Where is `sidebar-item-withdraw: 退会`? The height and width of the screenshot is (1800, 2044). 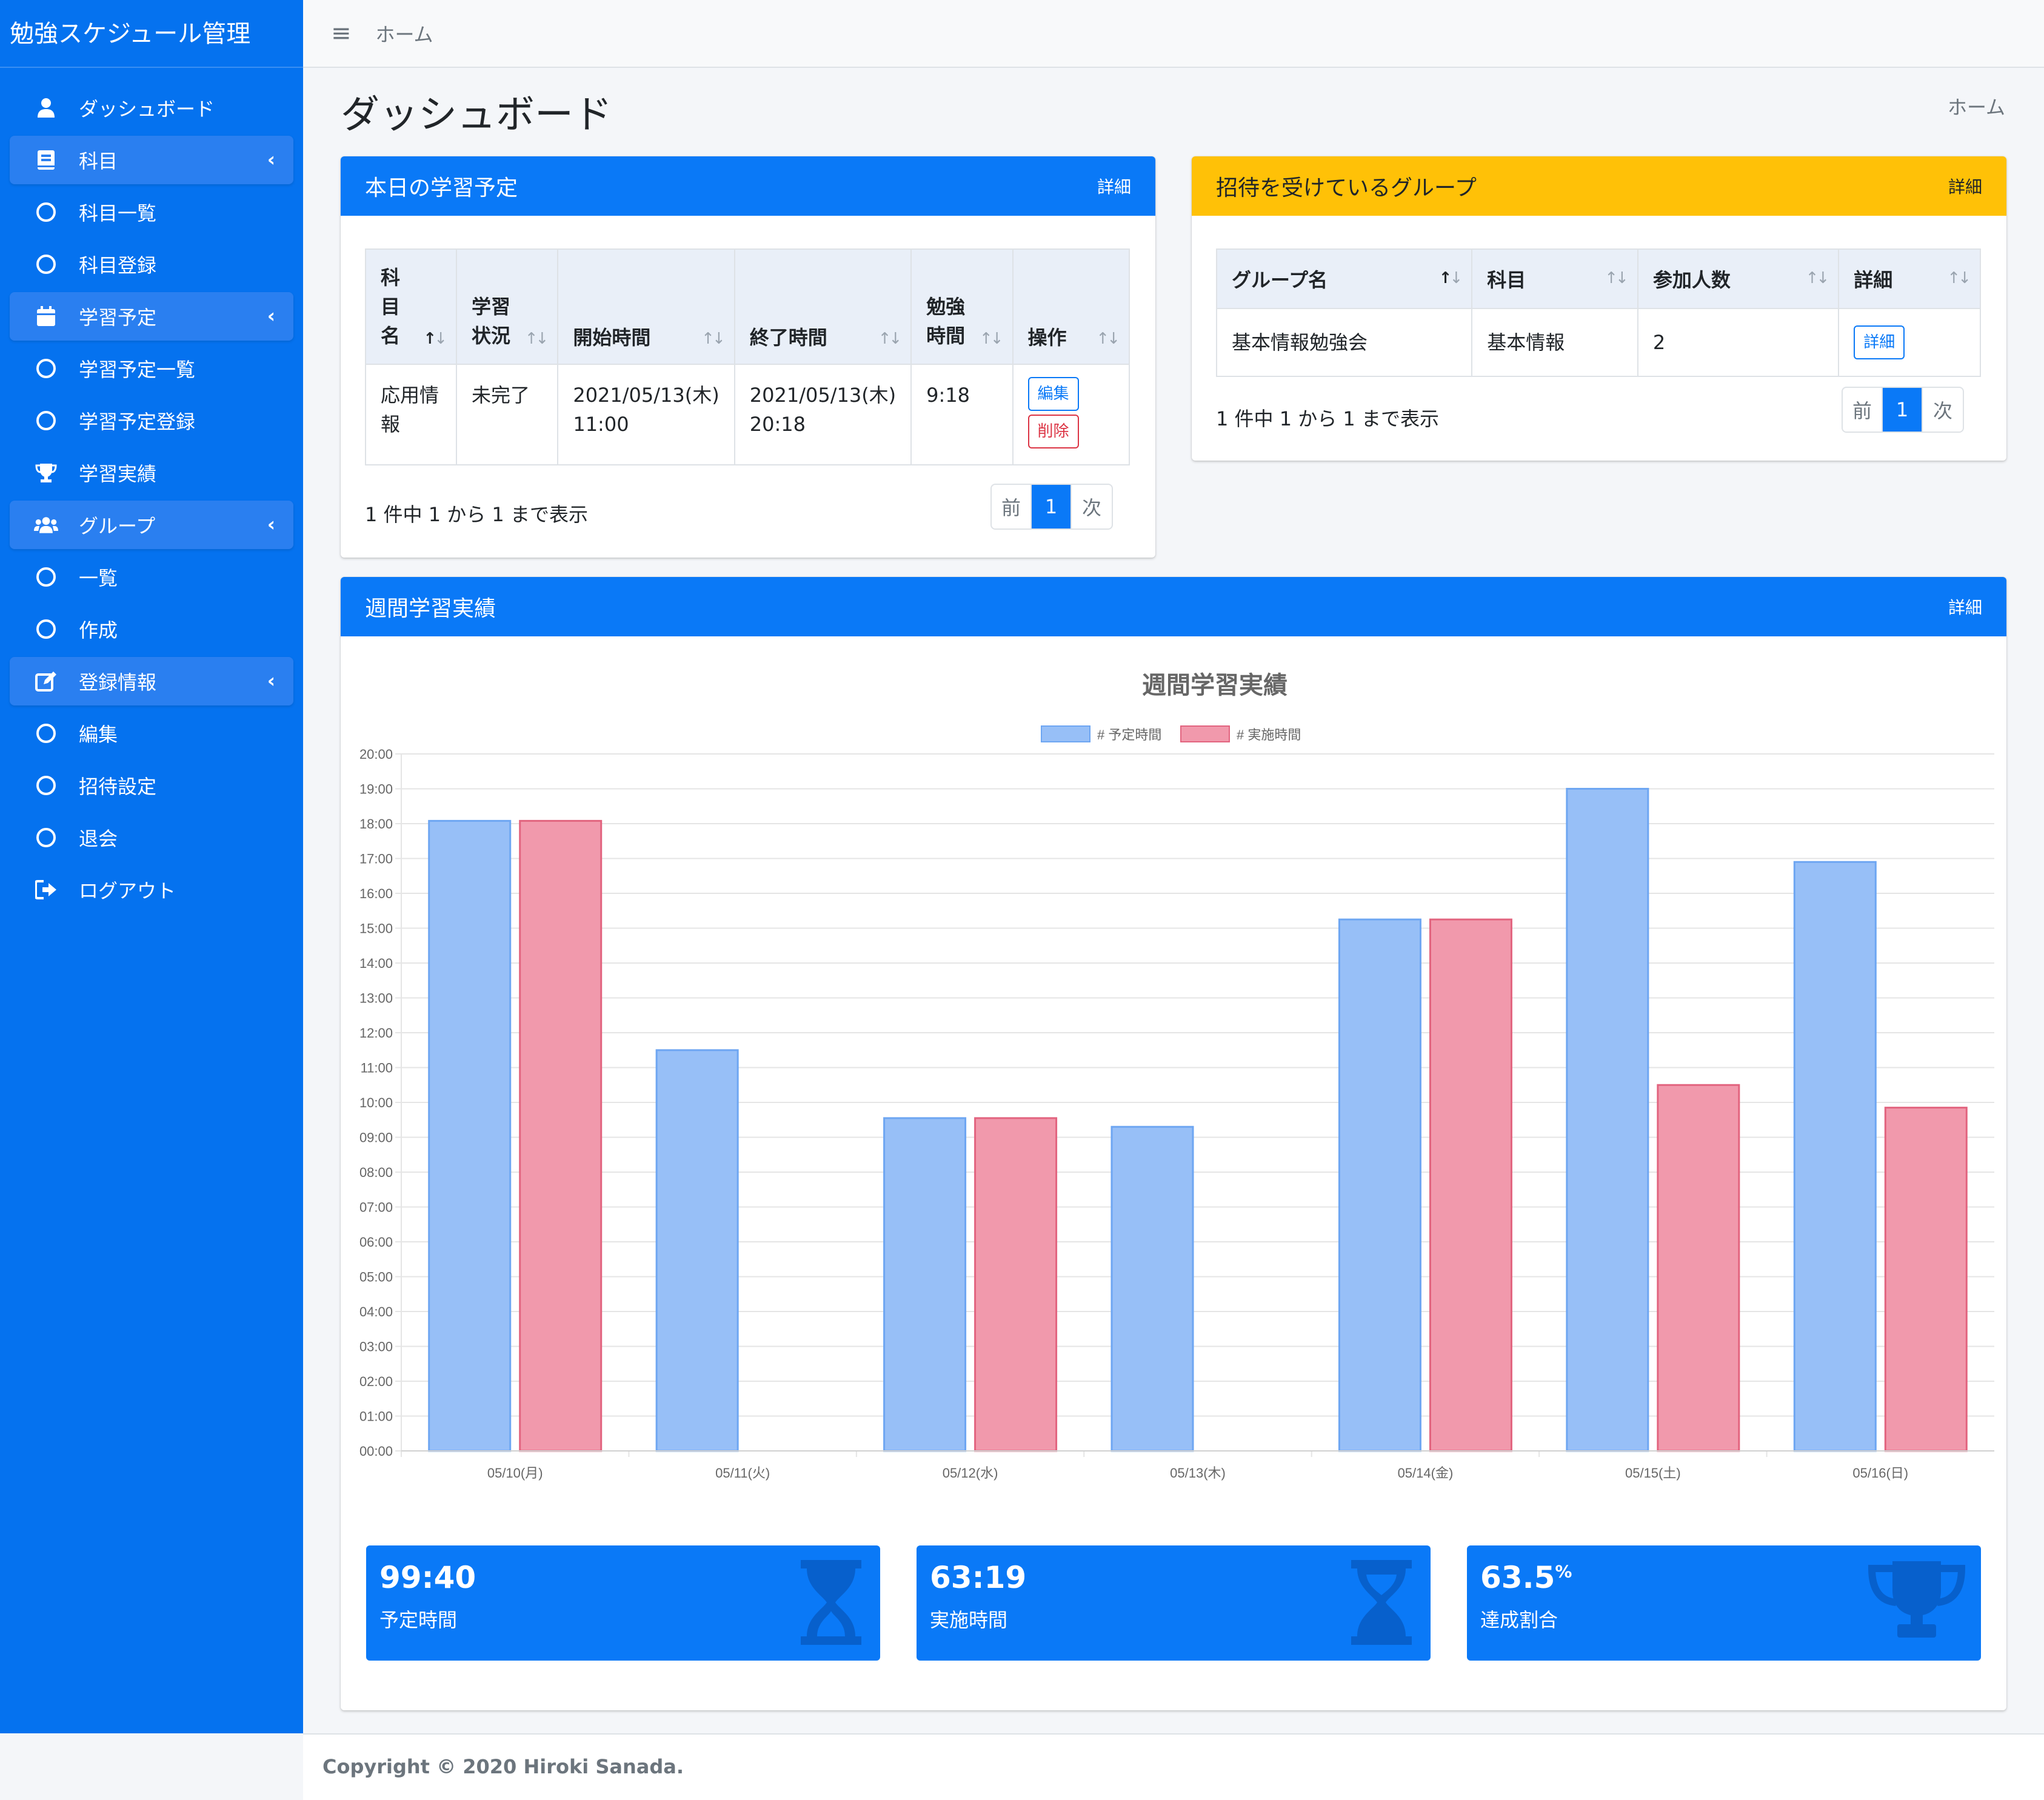 sidebar-item-withdraw: 退会 is located at coordinates (151, 837).